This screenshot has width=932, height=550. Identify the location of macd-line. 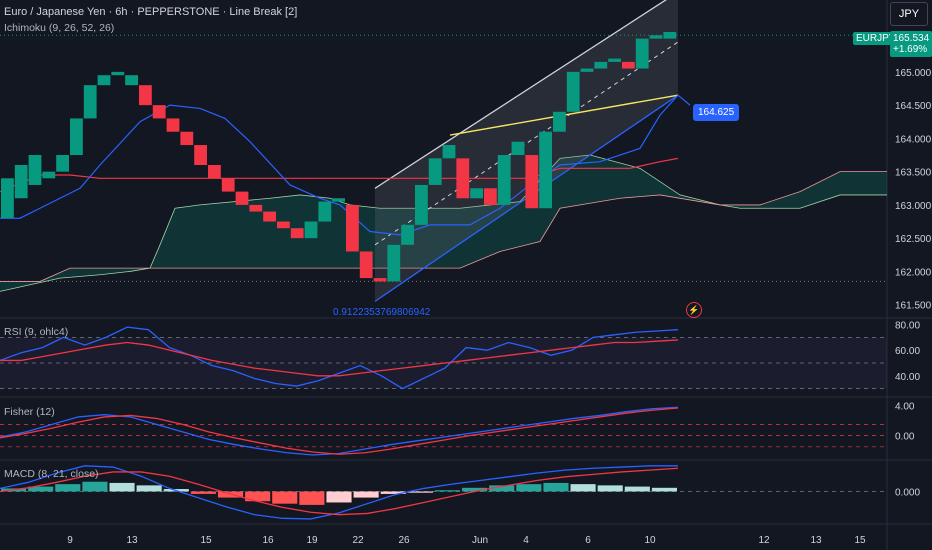
(339, 492).